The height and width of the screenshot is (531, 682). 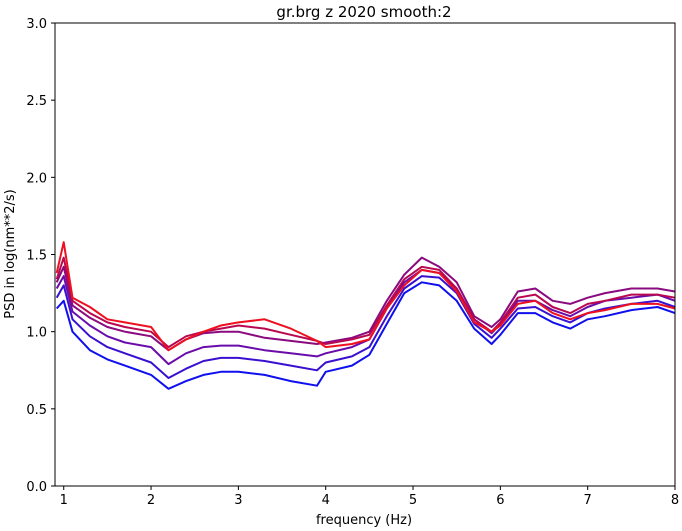 I want to click on y-axis: 0.0 0.5 1.0 1.5 2.0 2.5 3.0, so click(x=40, y=256).